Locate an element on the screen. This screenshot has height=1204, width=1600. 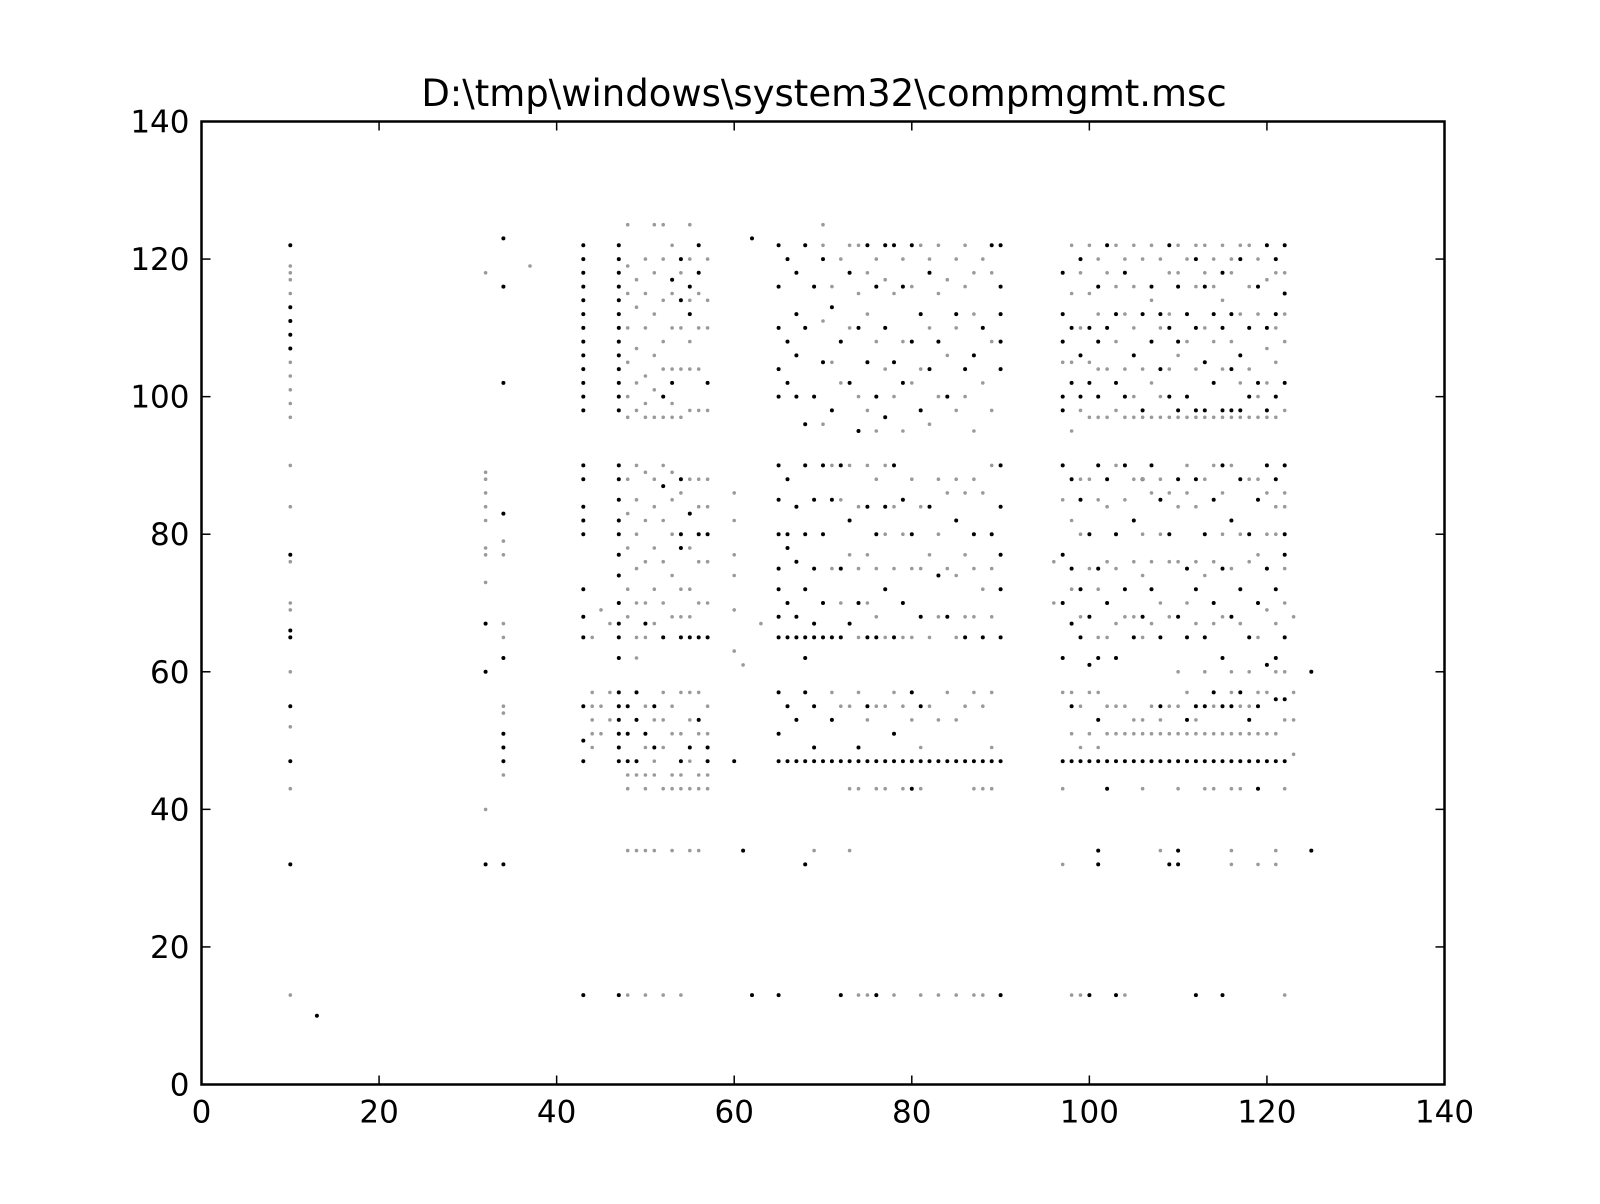
y-tick-label: 0 is located at coordinates (180, 1086).